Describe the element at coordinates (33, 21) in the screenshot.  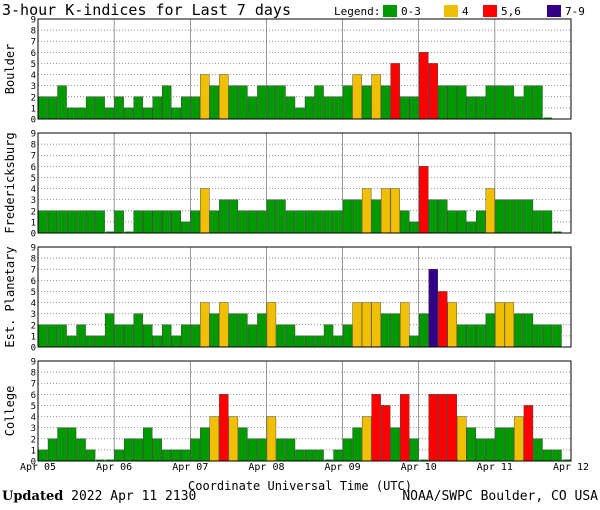
I see `y-tick-label: 9` at that location.